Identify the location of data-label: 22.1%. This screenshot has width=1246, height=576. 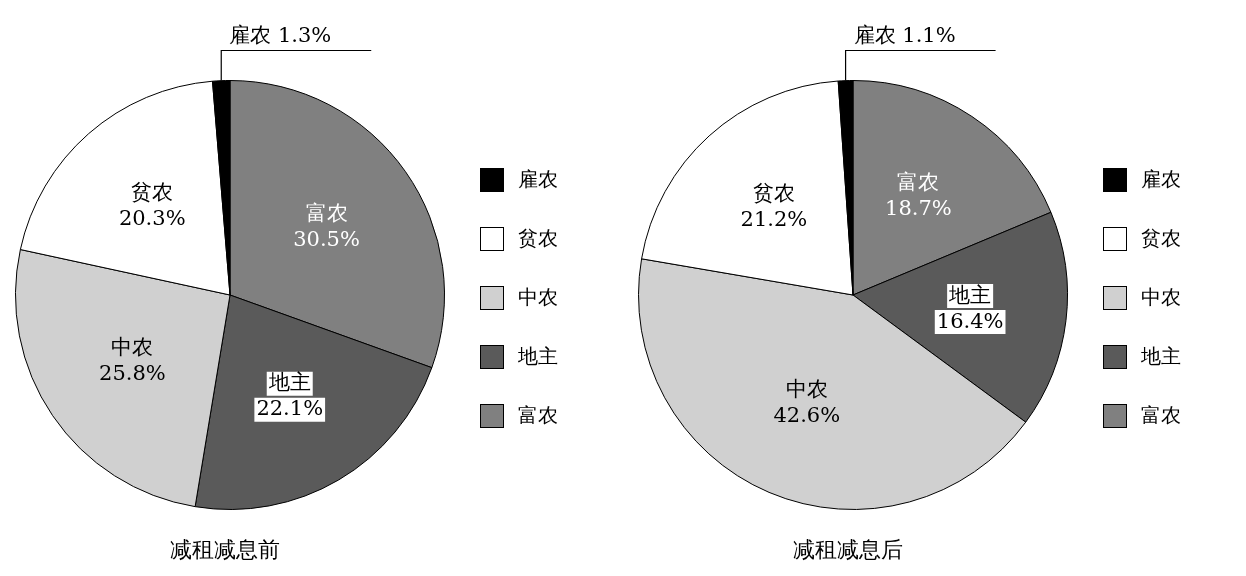
(290, 408).